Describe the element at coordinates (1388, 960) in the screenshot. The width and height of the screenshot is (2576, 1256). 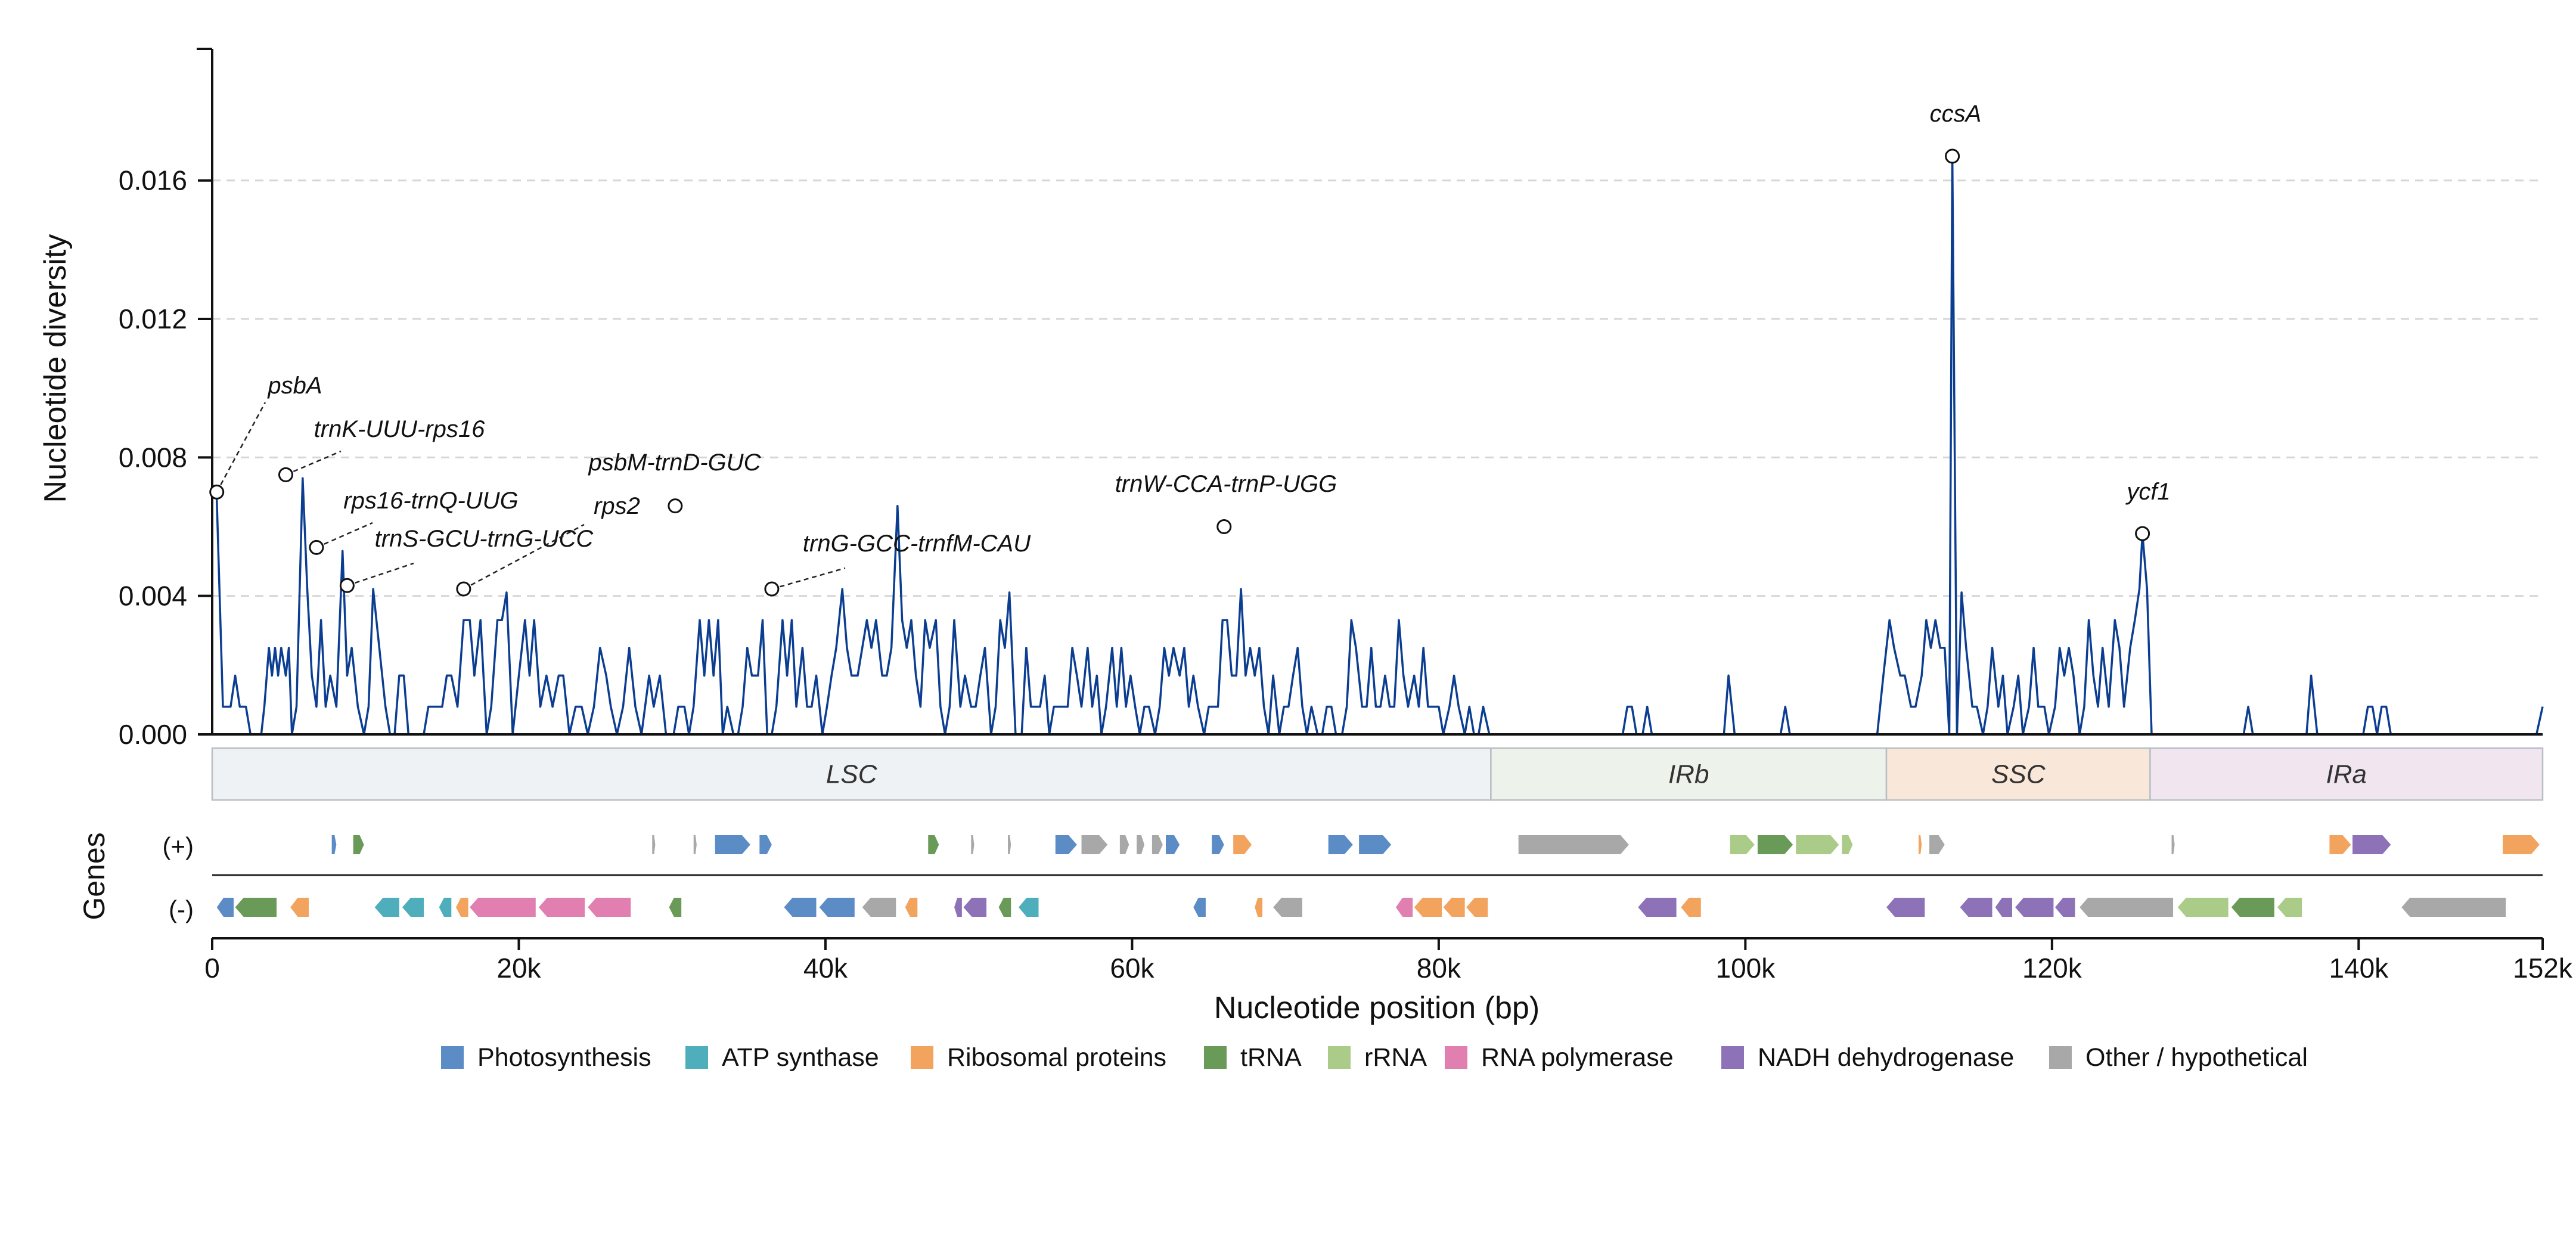
I see `x-axis: 0 20k 40k 60k 80k 100k 120k 140k 152k` at that location.